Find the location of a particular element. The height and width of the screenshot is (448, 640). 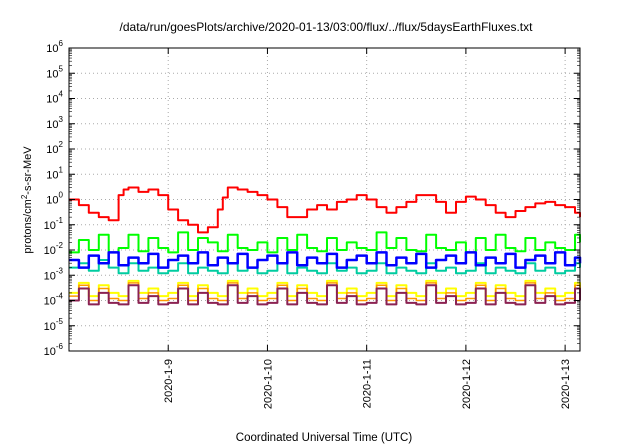

y-axis-label-rest: -s-sr-MeV is located at coordinates (28, 170).